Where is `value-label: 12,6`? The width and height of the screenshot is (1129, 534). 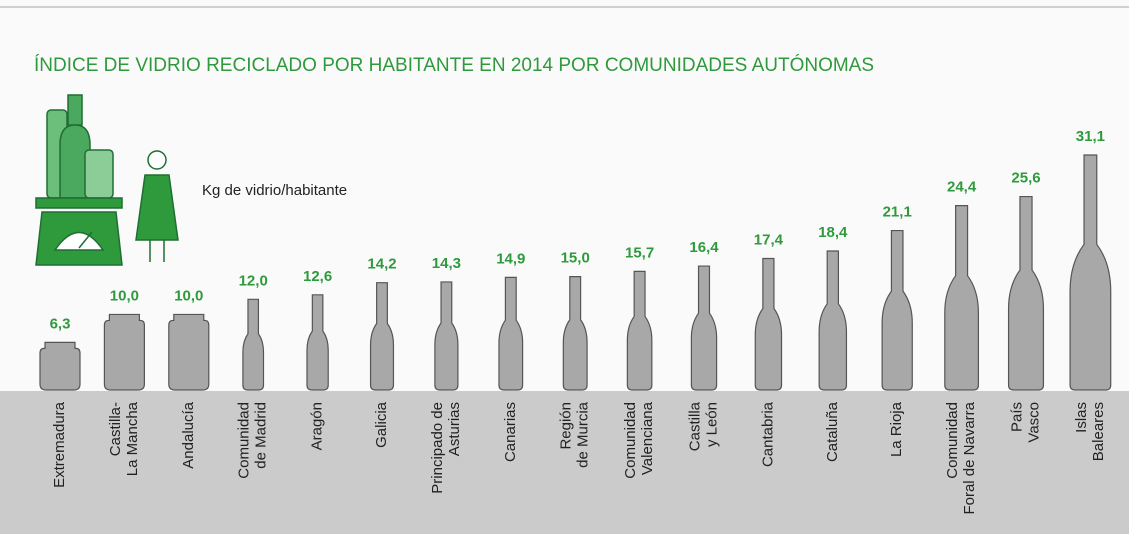 value-label: 12,6 is located at coordinates (317, 276).